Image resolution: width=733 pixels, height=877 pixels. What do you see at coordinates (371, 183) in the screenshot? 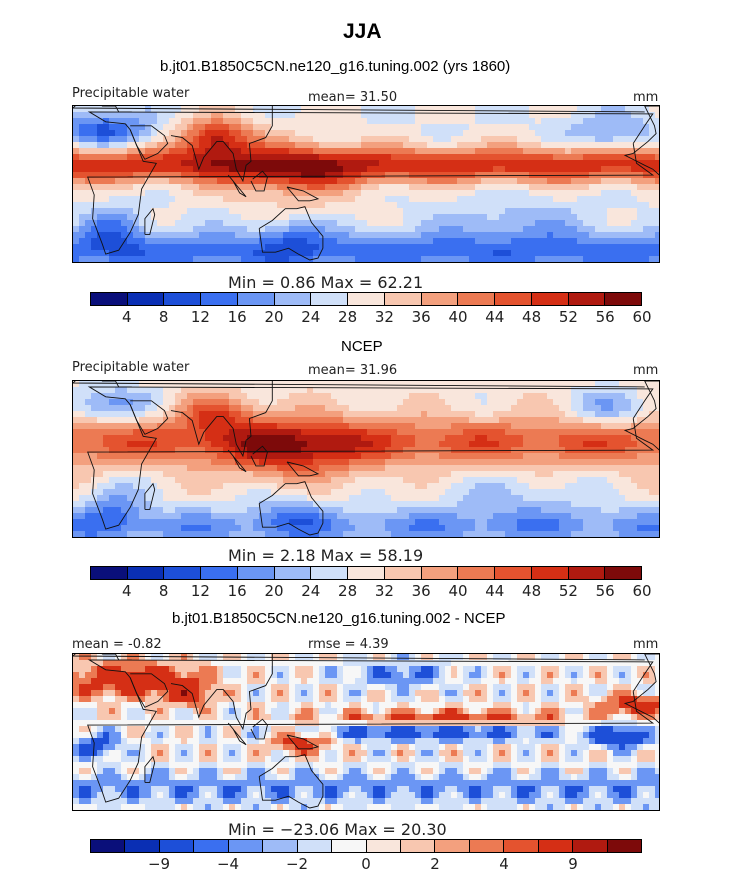
I see `coastline` at bounding box center [371, 183].